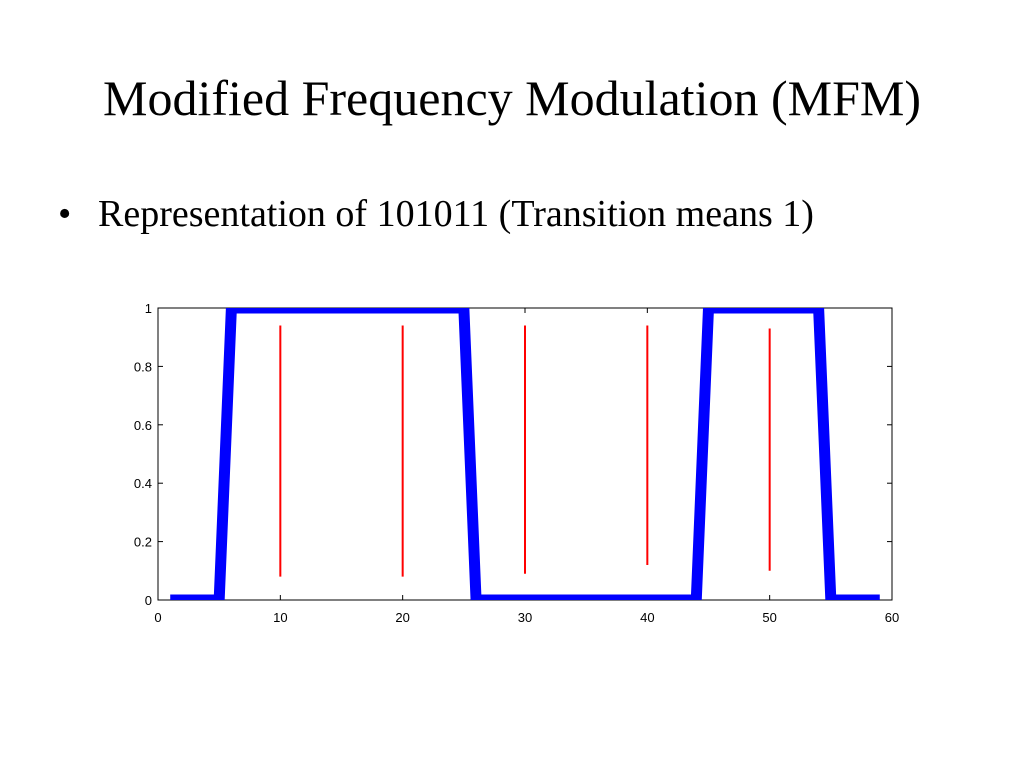 The width and height of the screenshot is (1024, 768). Describe the element at coordinates (157, 617) in the screenshot. I see `x-tick-label: 0` at that location.